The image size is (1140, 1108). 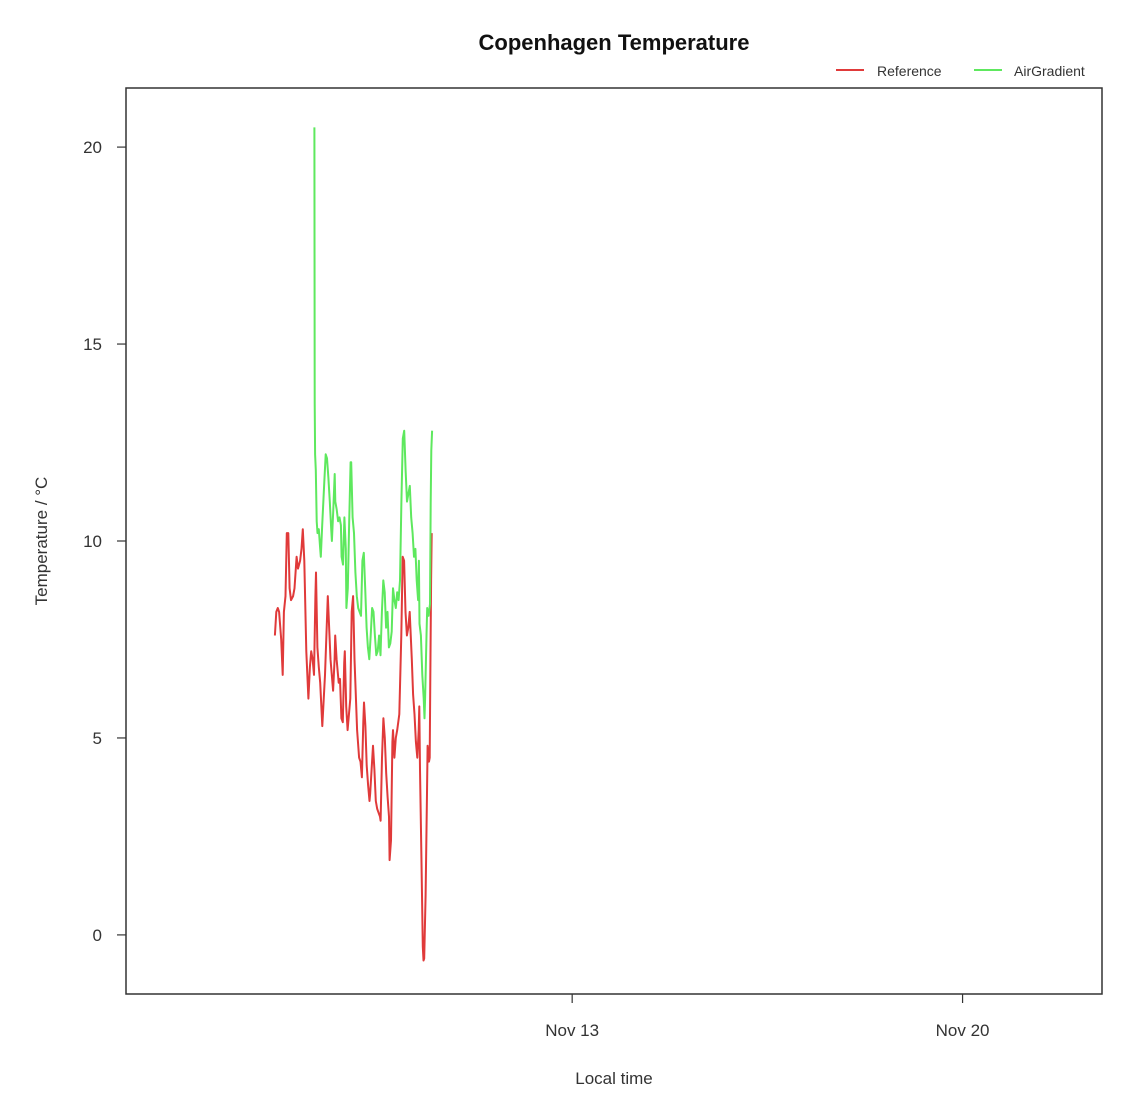 What do you see at coordinates (614, 42) in the screenshot?
I see `chart-title: Copenhagen Temperature` at bounding box center [614, 42].